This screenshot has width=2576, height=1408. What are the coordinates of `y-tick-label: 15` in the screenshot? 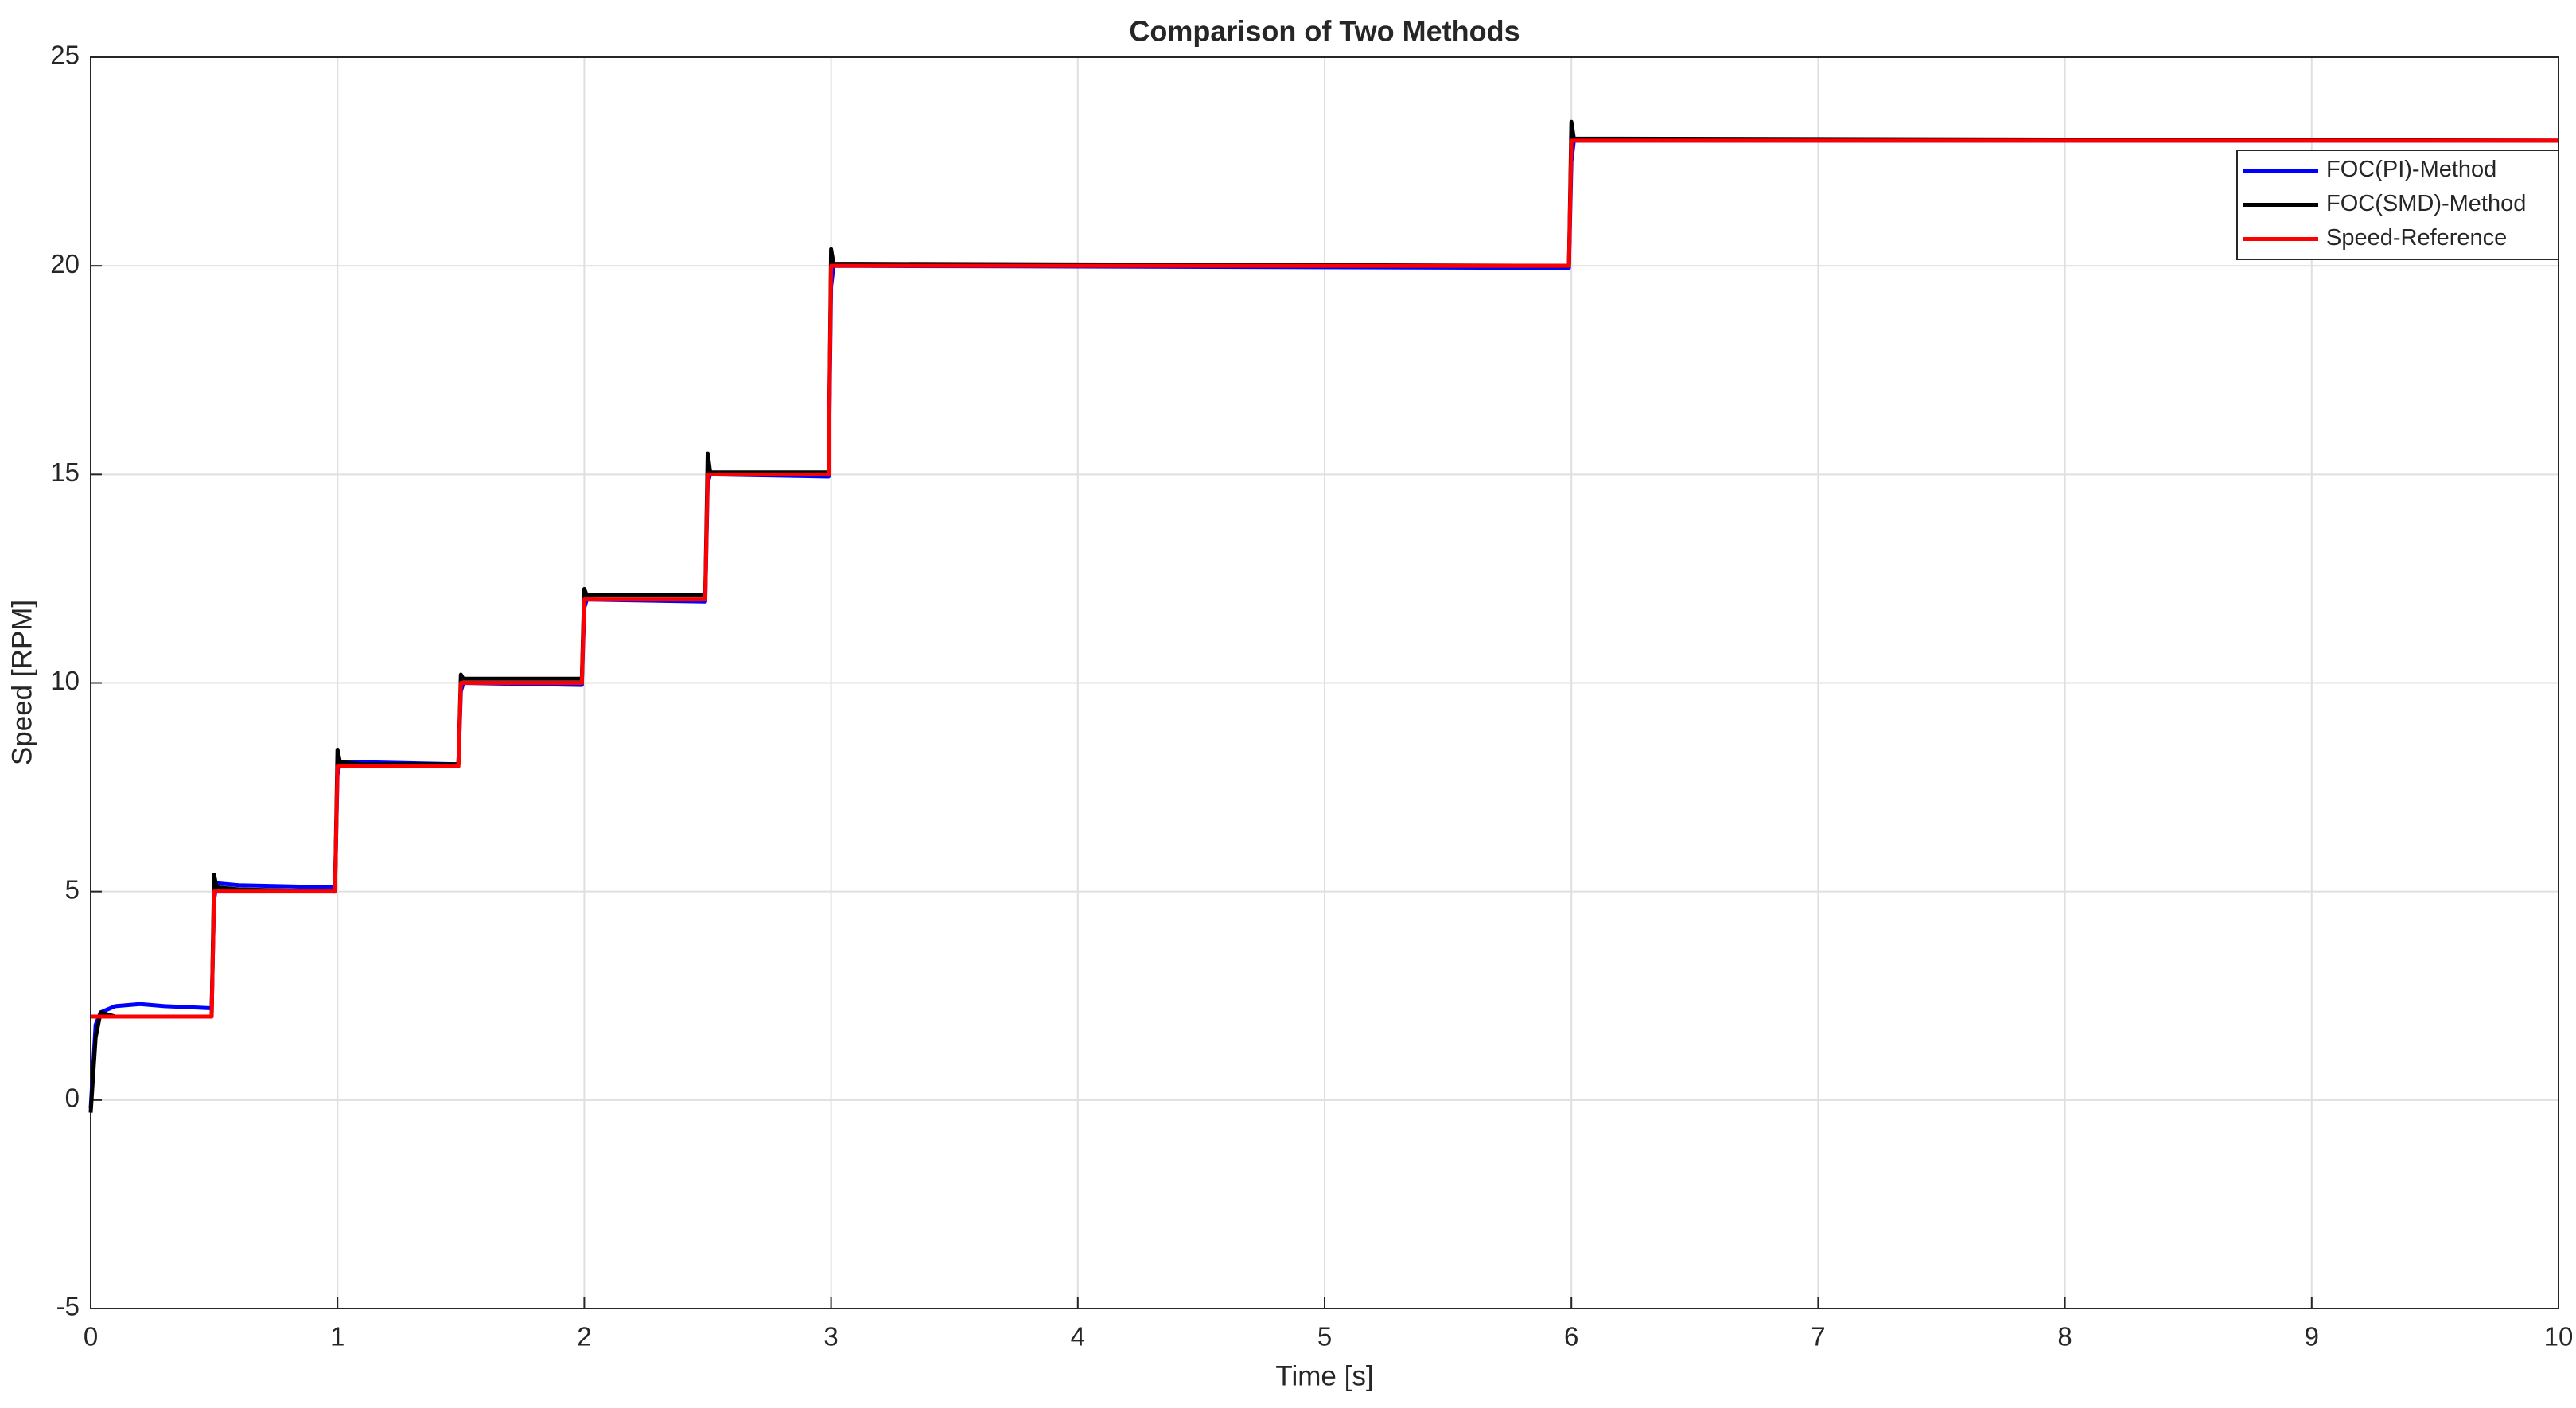 It's located at (65, 472).